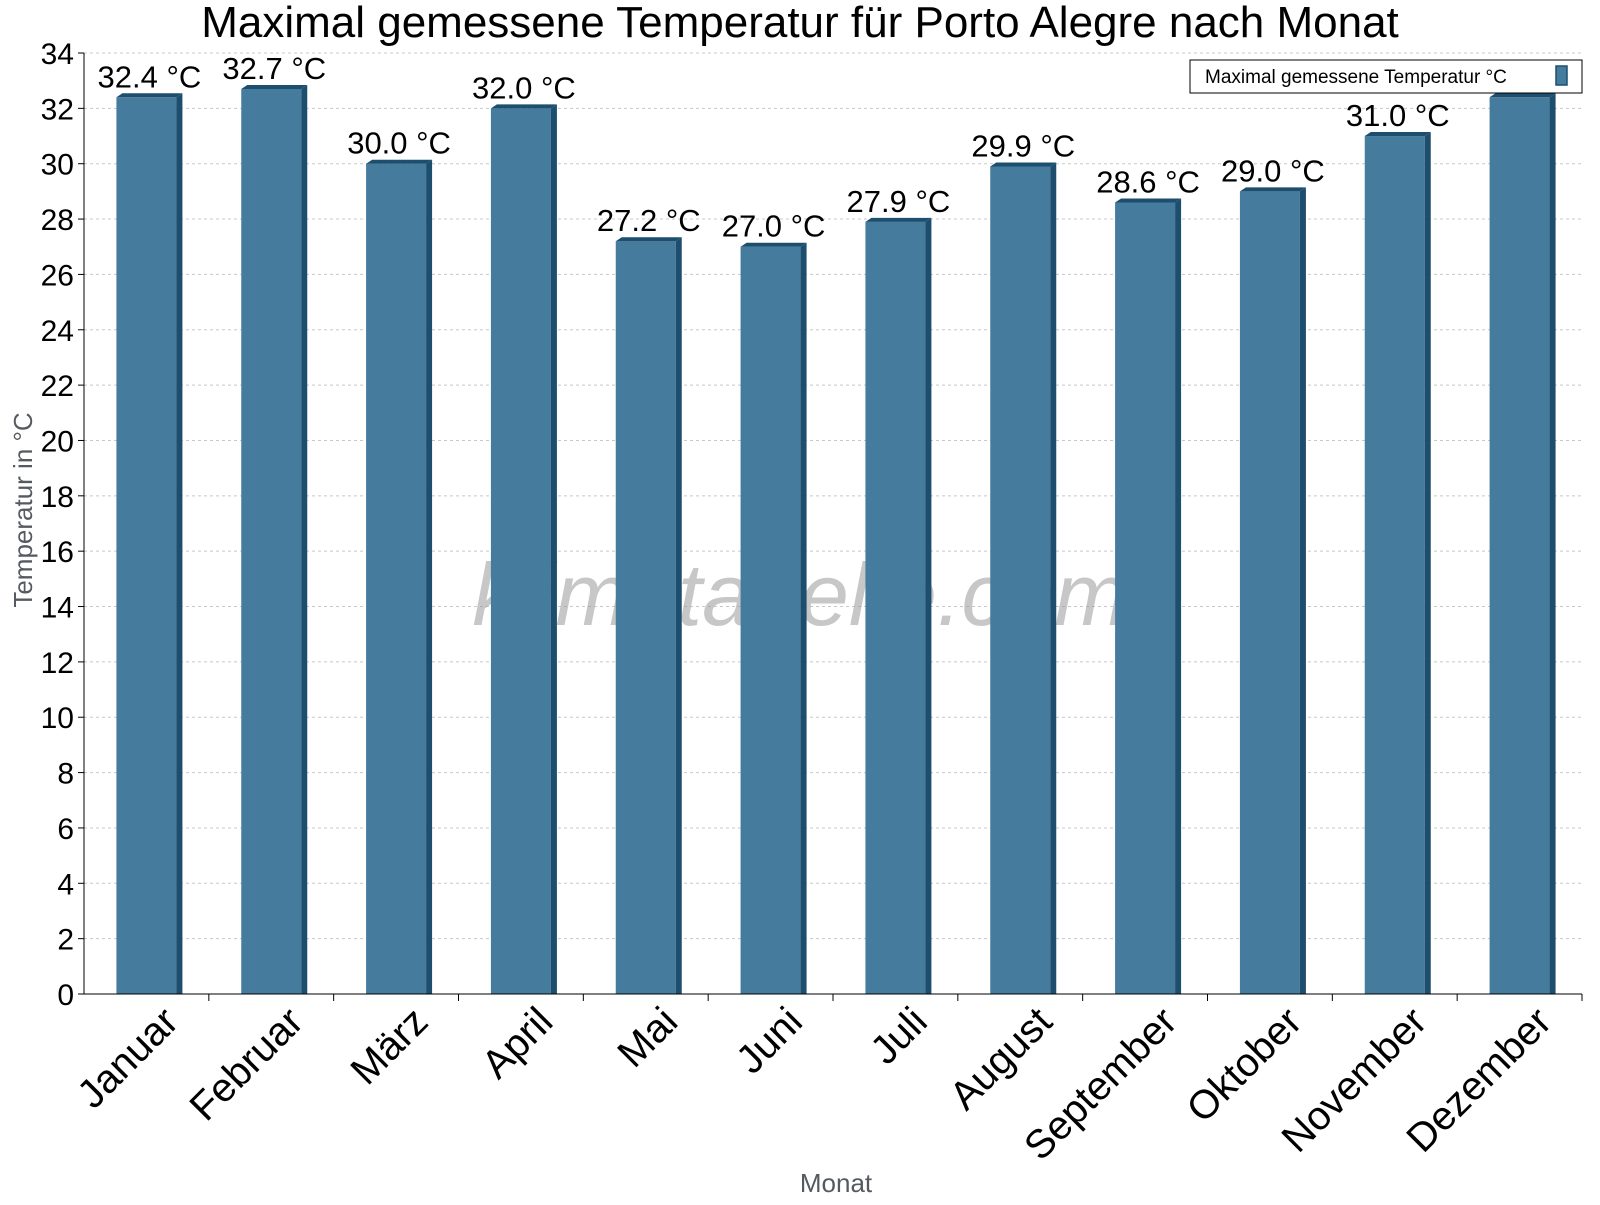 The width and height of the screenshot is (1600, 1205). I want to click on y-axis-label: Temperatur in °C, so click(23, 509).